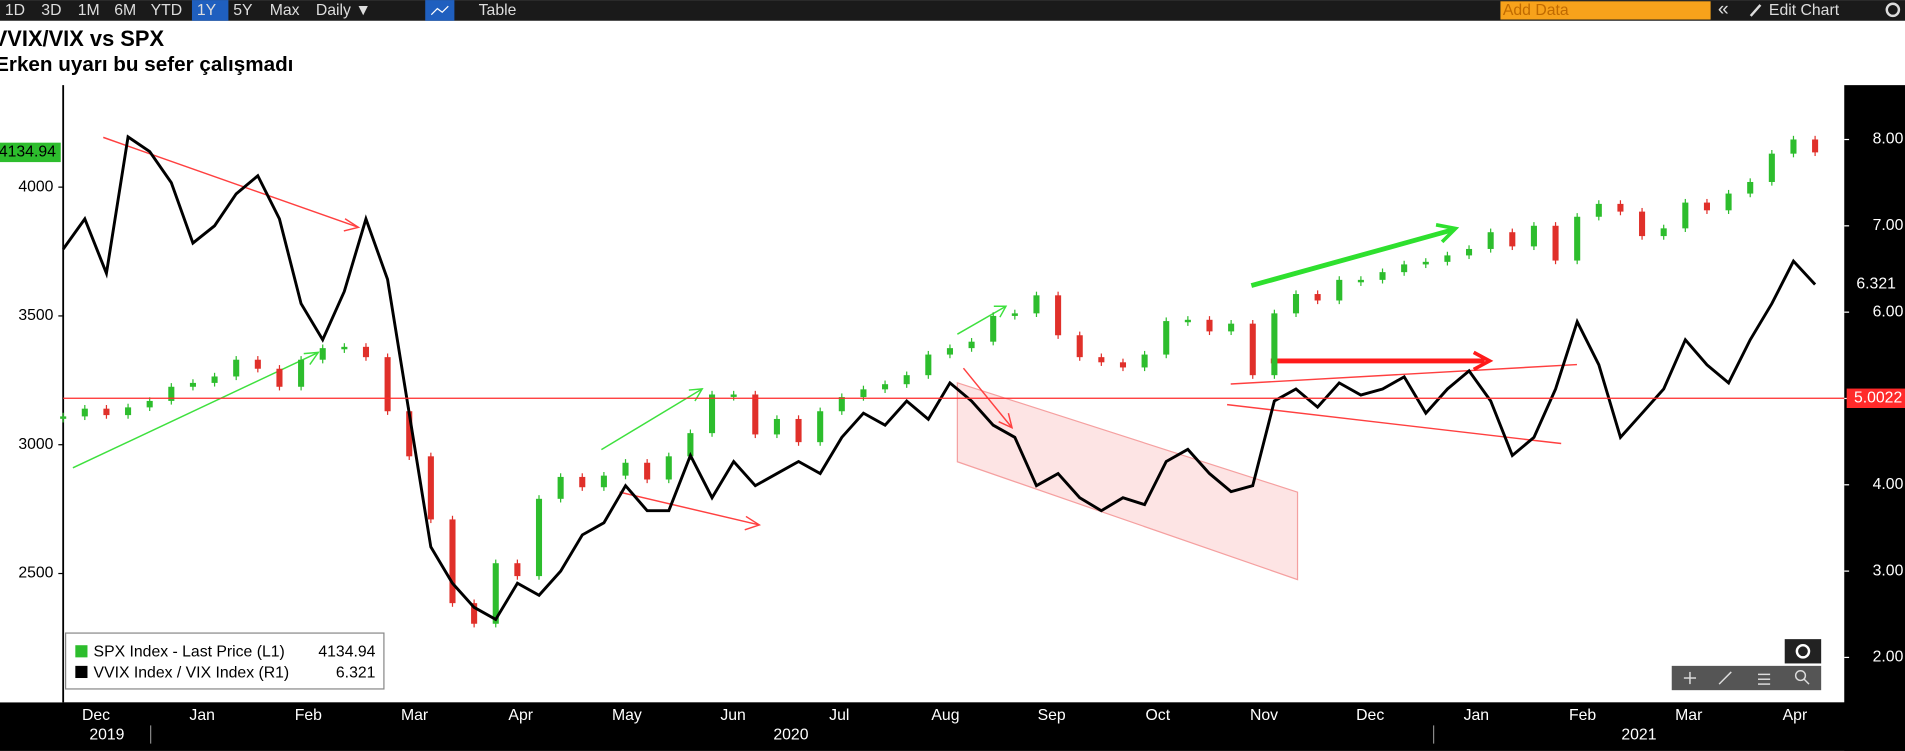 This screenshot has height=751, width=1905. Describe the element at coordinates (167, 10) in the screenshot. I see `range-button: YTD` at that location.